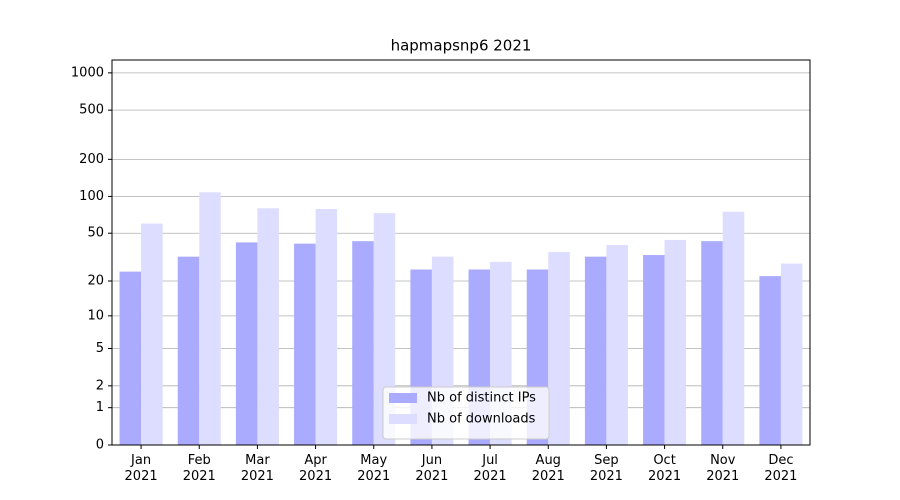 This screenshot has width=900, height=500. Describe the element at coordinates (141, 468) in the screenshot. I see `x-tick-label: Jan 2021` at that location.